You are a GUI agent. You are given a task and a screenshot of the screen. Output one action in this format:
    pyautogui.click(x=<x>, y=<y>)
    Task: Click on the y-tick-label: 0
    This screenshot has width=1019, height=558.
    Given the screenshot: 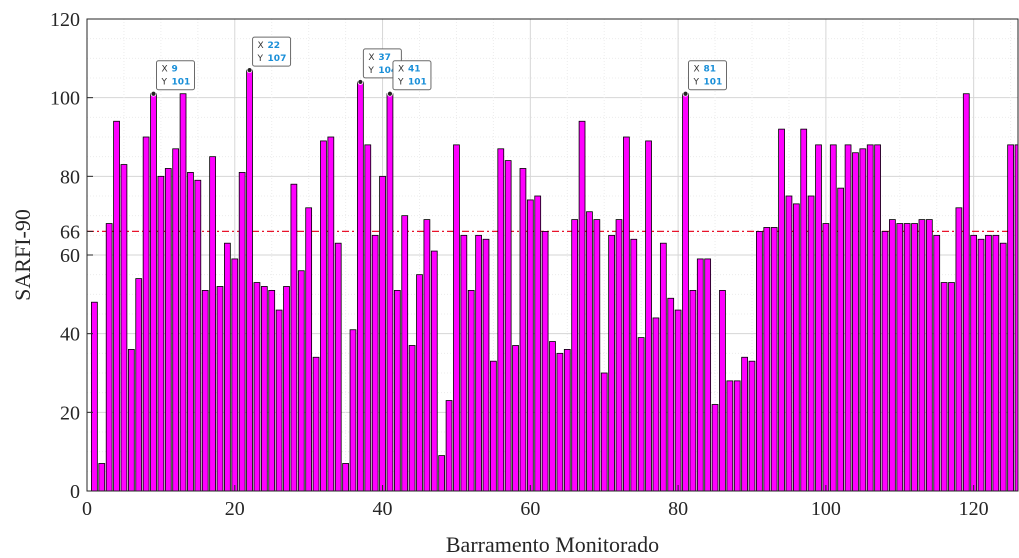 What is the action you would take?
    pyautogui.click(x=75, y=492)
    